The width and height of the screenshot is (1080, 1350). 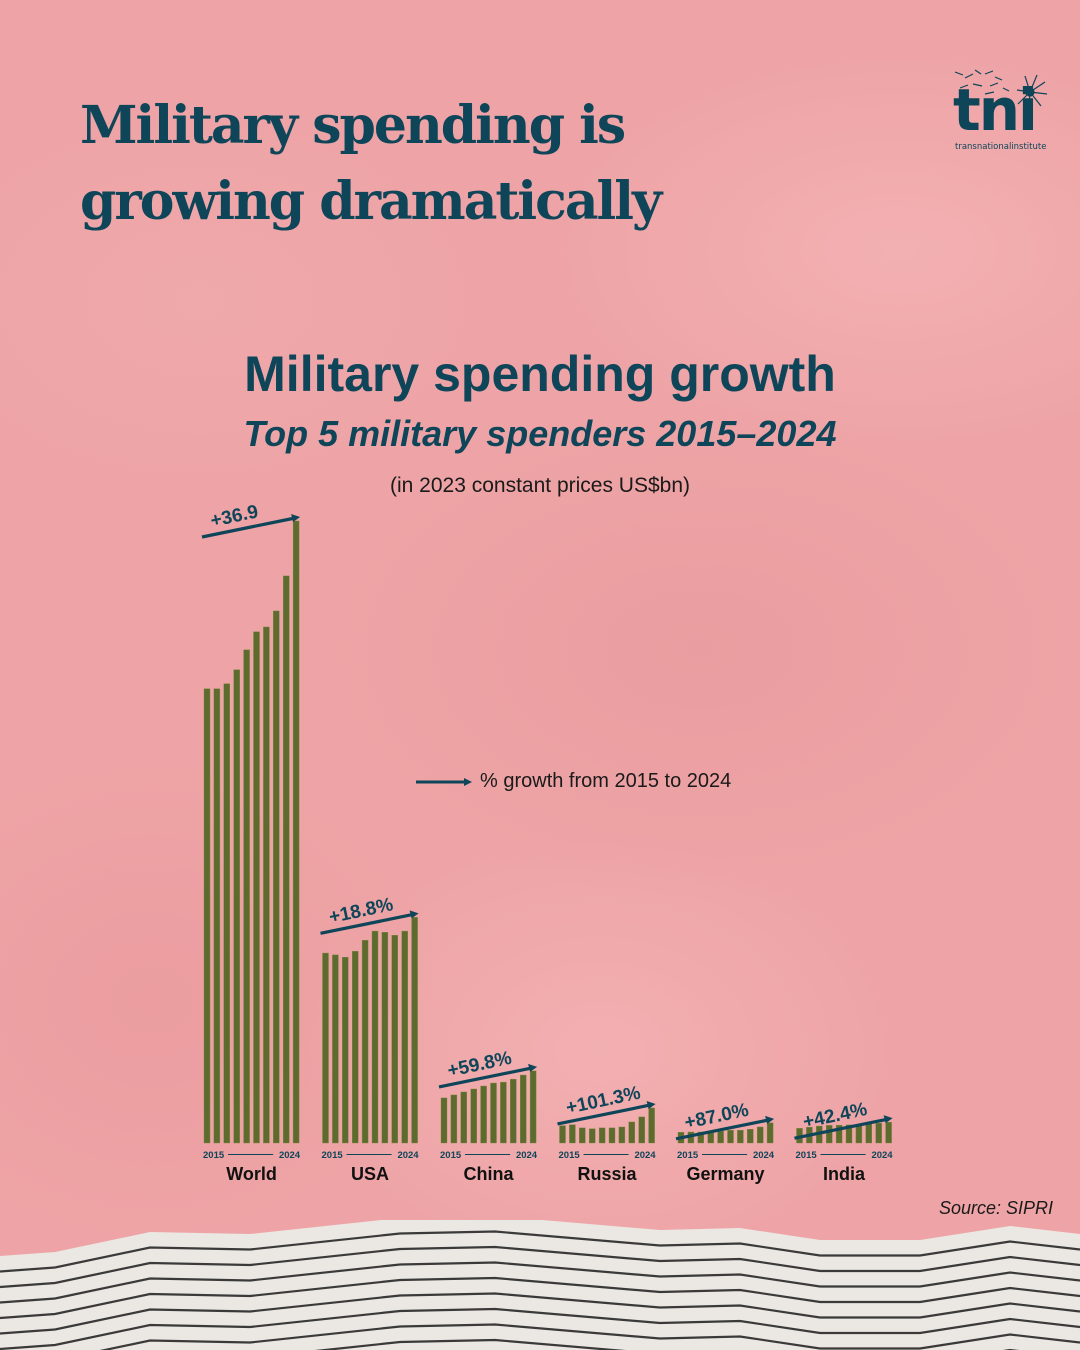 What do you see at coordinates (246, 896) in the screenshot?
I see `bar-world-2019` at bounding box center [246, 896].